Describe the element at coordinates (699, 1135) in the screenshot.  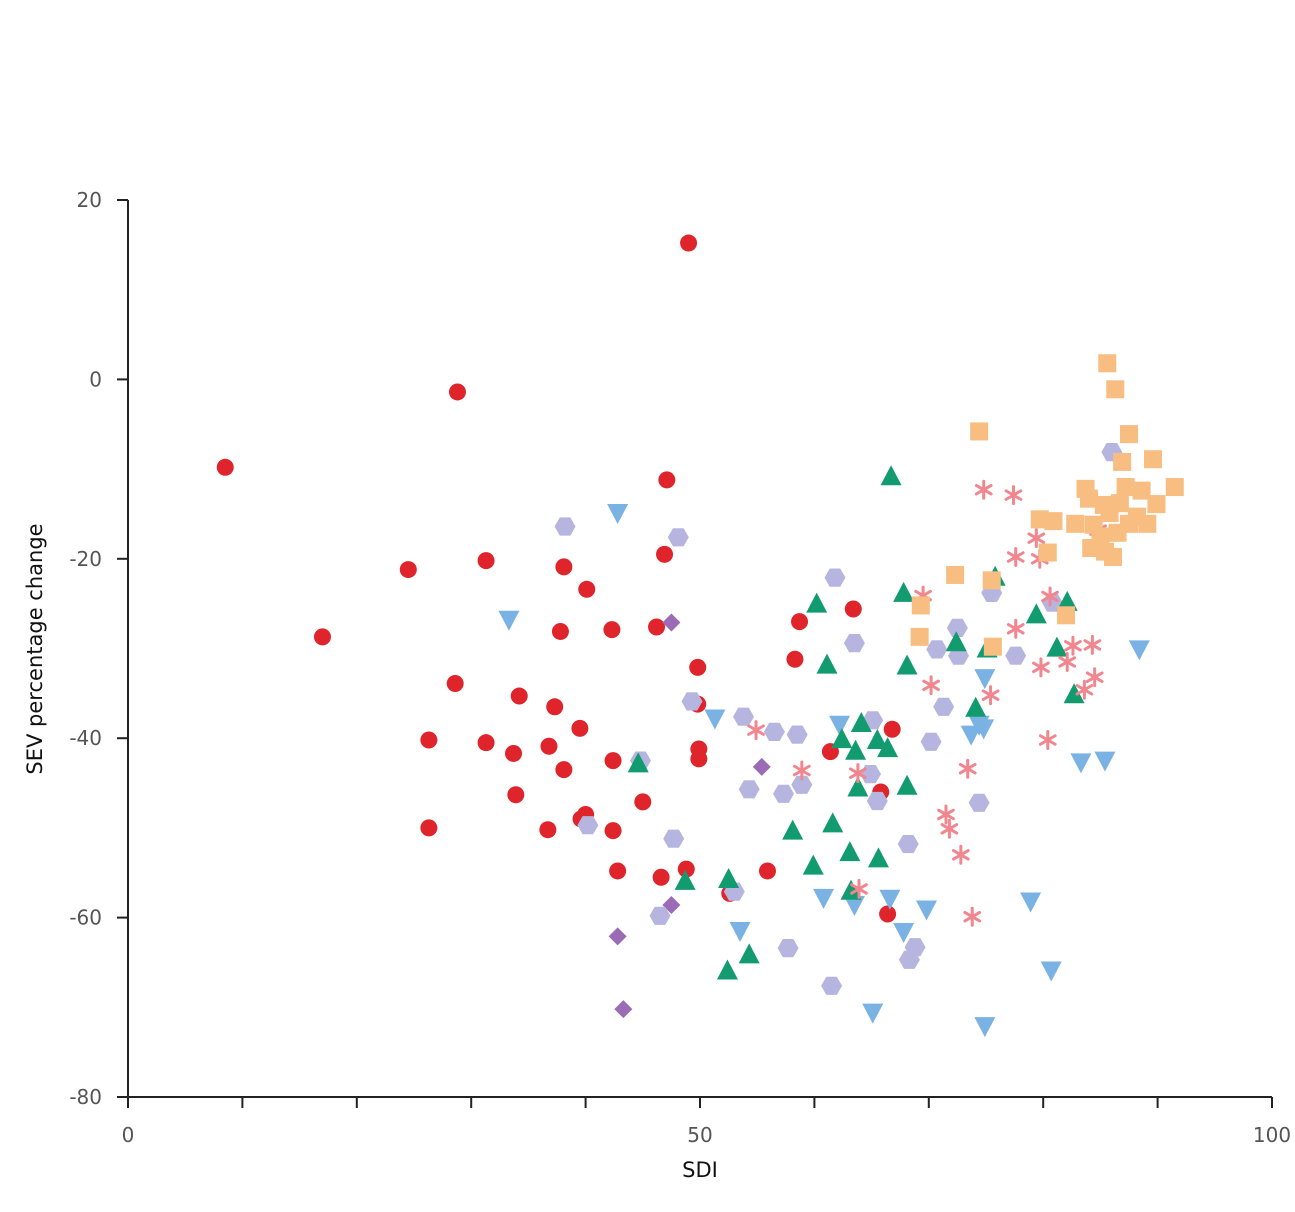
I see `x-tick-label: 50` at that location.